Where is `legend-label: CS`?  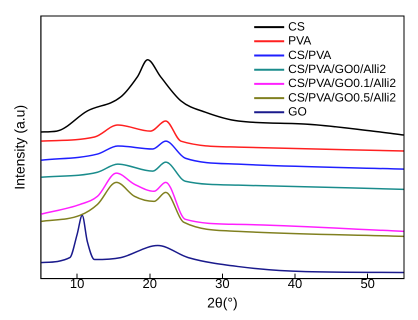 legend-label: CS is located at coordinates (296, 26).